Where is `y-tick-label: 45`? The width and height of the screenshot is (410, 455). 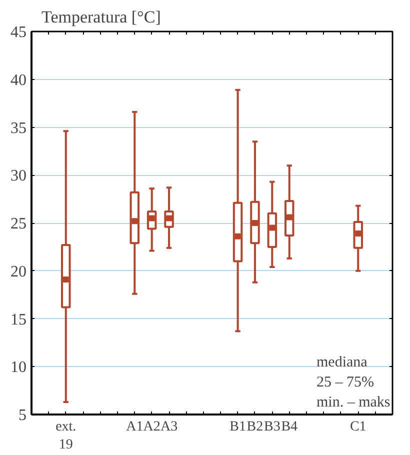
y-tick-label: 45 is located at coordinates (18, 32).